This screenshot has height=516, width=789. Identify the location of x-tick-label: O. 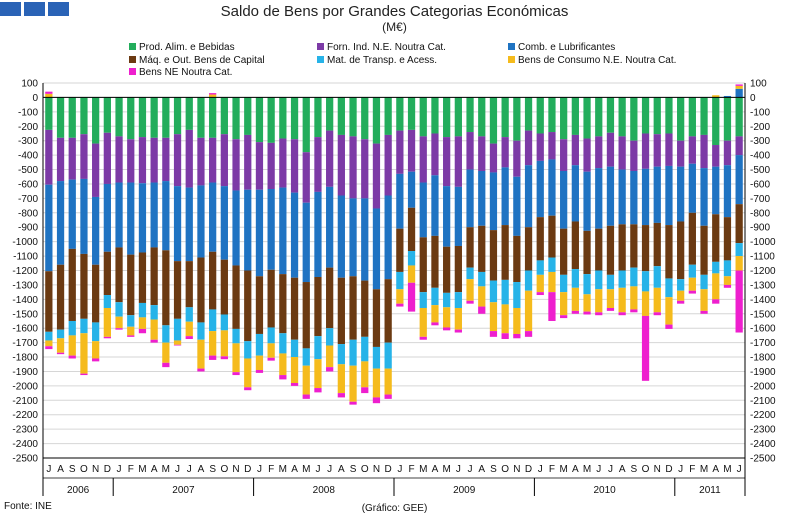
(365, 469).